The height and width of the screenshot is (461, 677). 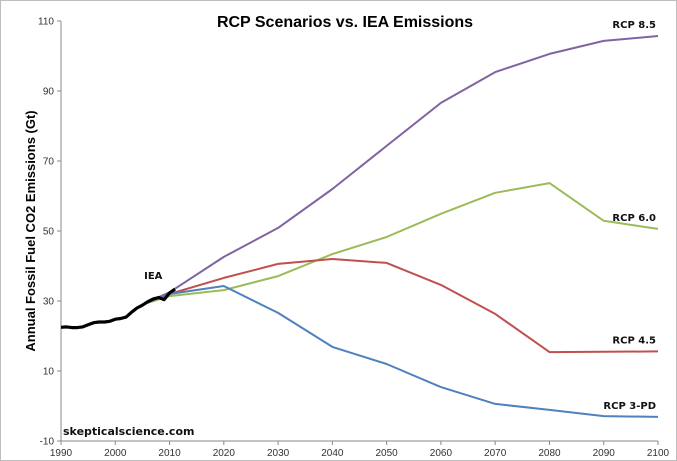 What do you see at coordinates (278, 453) in the screenshot?
I see `x-tick-label: 2030` at bounding box center [278, 453].